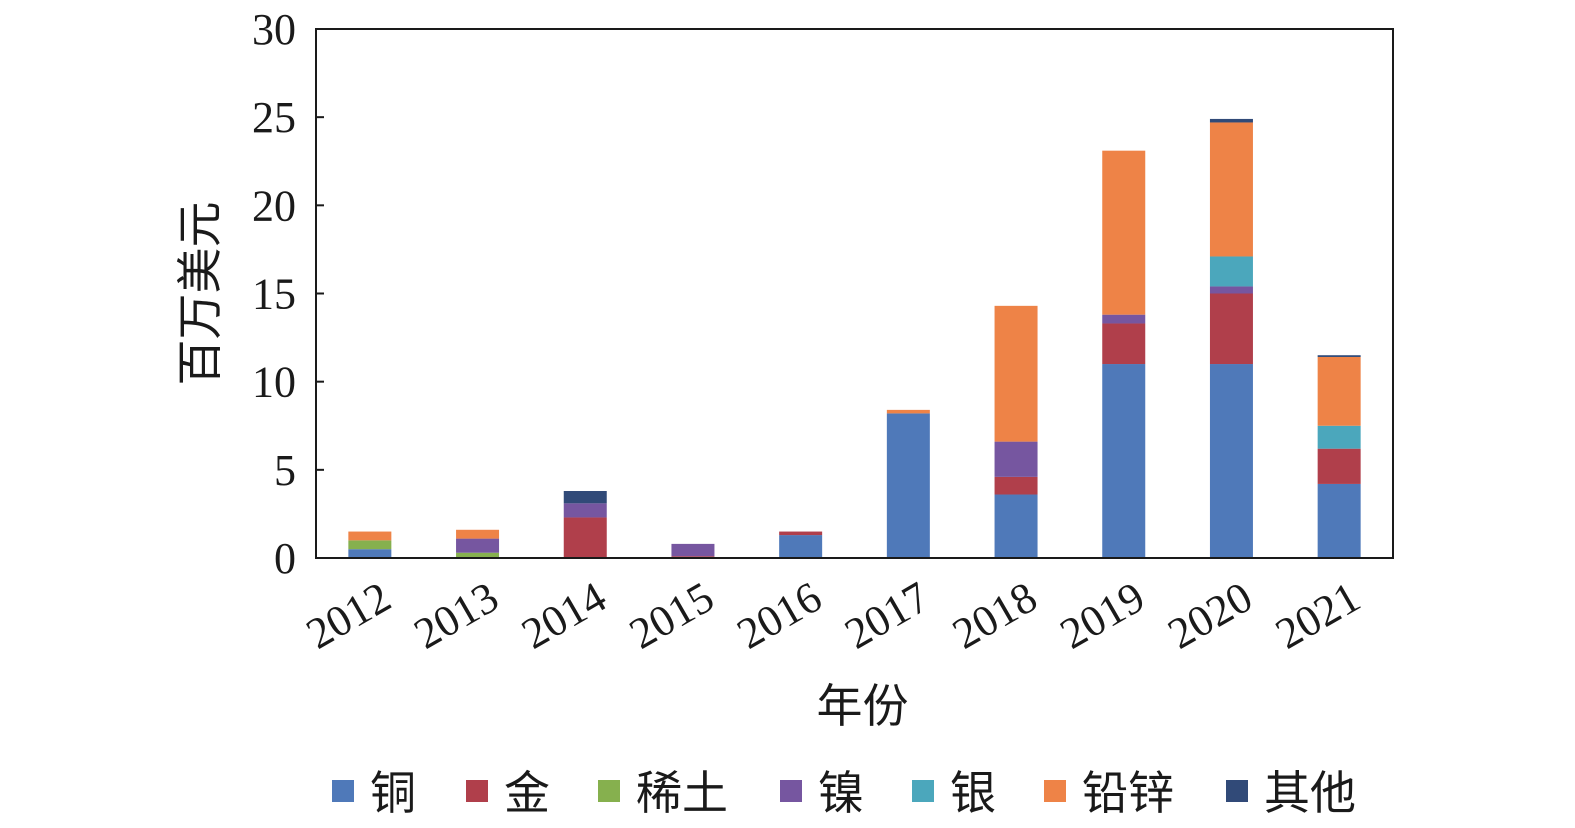 The width and height of the screenshot is (1575, 828). Describe the element at coordinates (1210, 615) in the screenshot. I see `x-tick-label: 2020` at that location.